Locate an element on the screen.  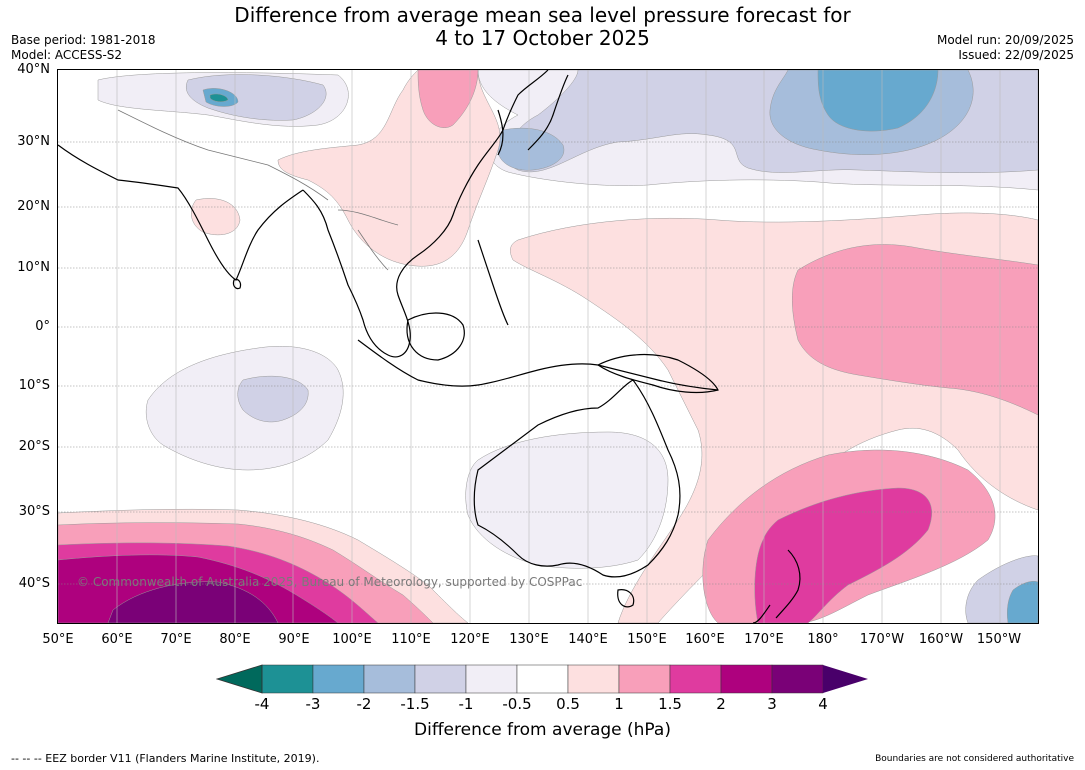
positive-anomaly-north is located at coordinates (448, 99).